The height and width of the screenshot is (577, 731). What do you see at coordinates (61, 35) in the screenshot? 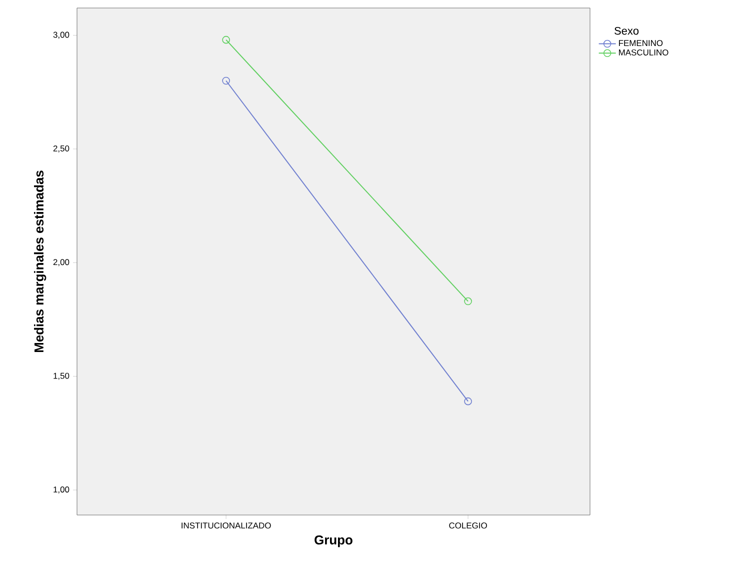
I see `y-tick-label: 3,00` at bounding box center [61, 35].